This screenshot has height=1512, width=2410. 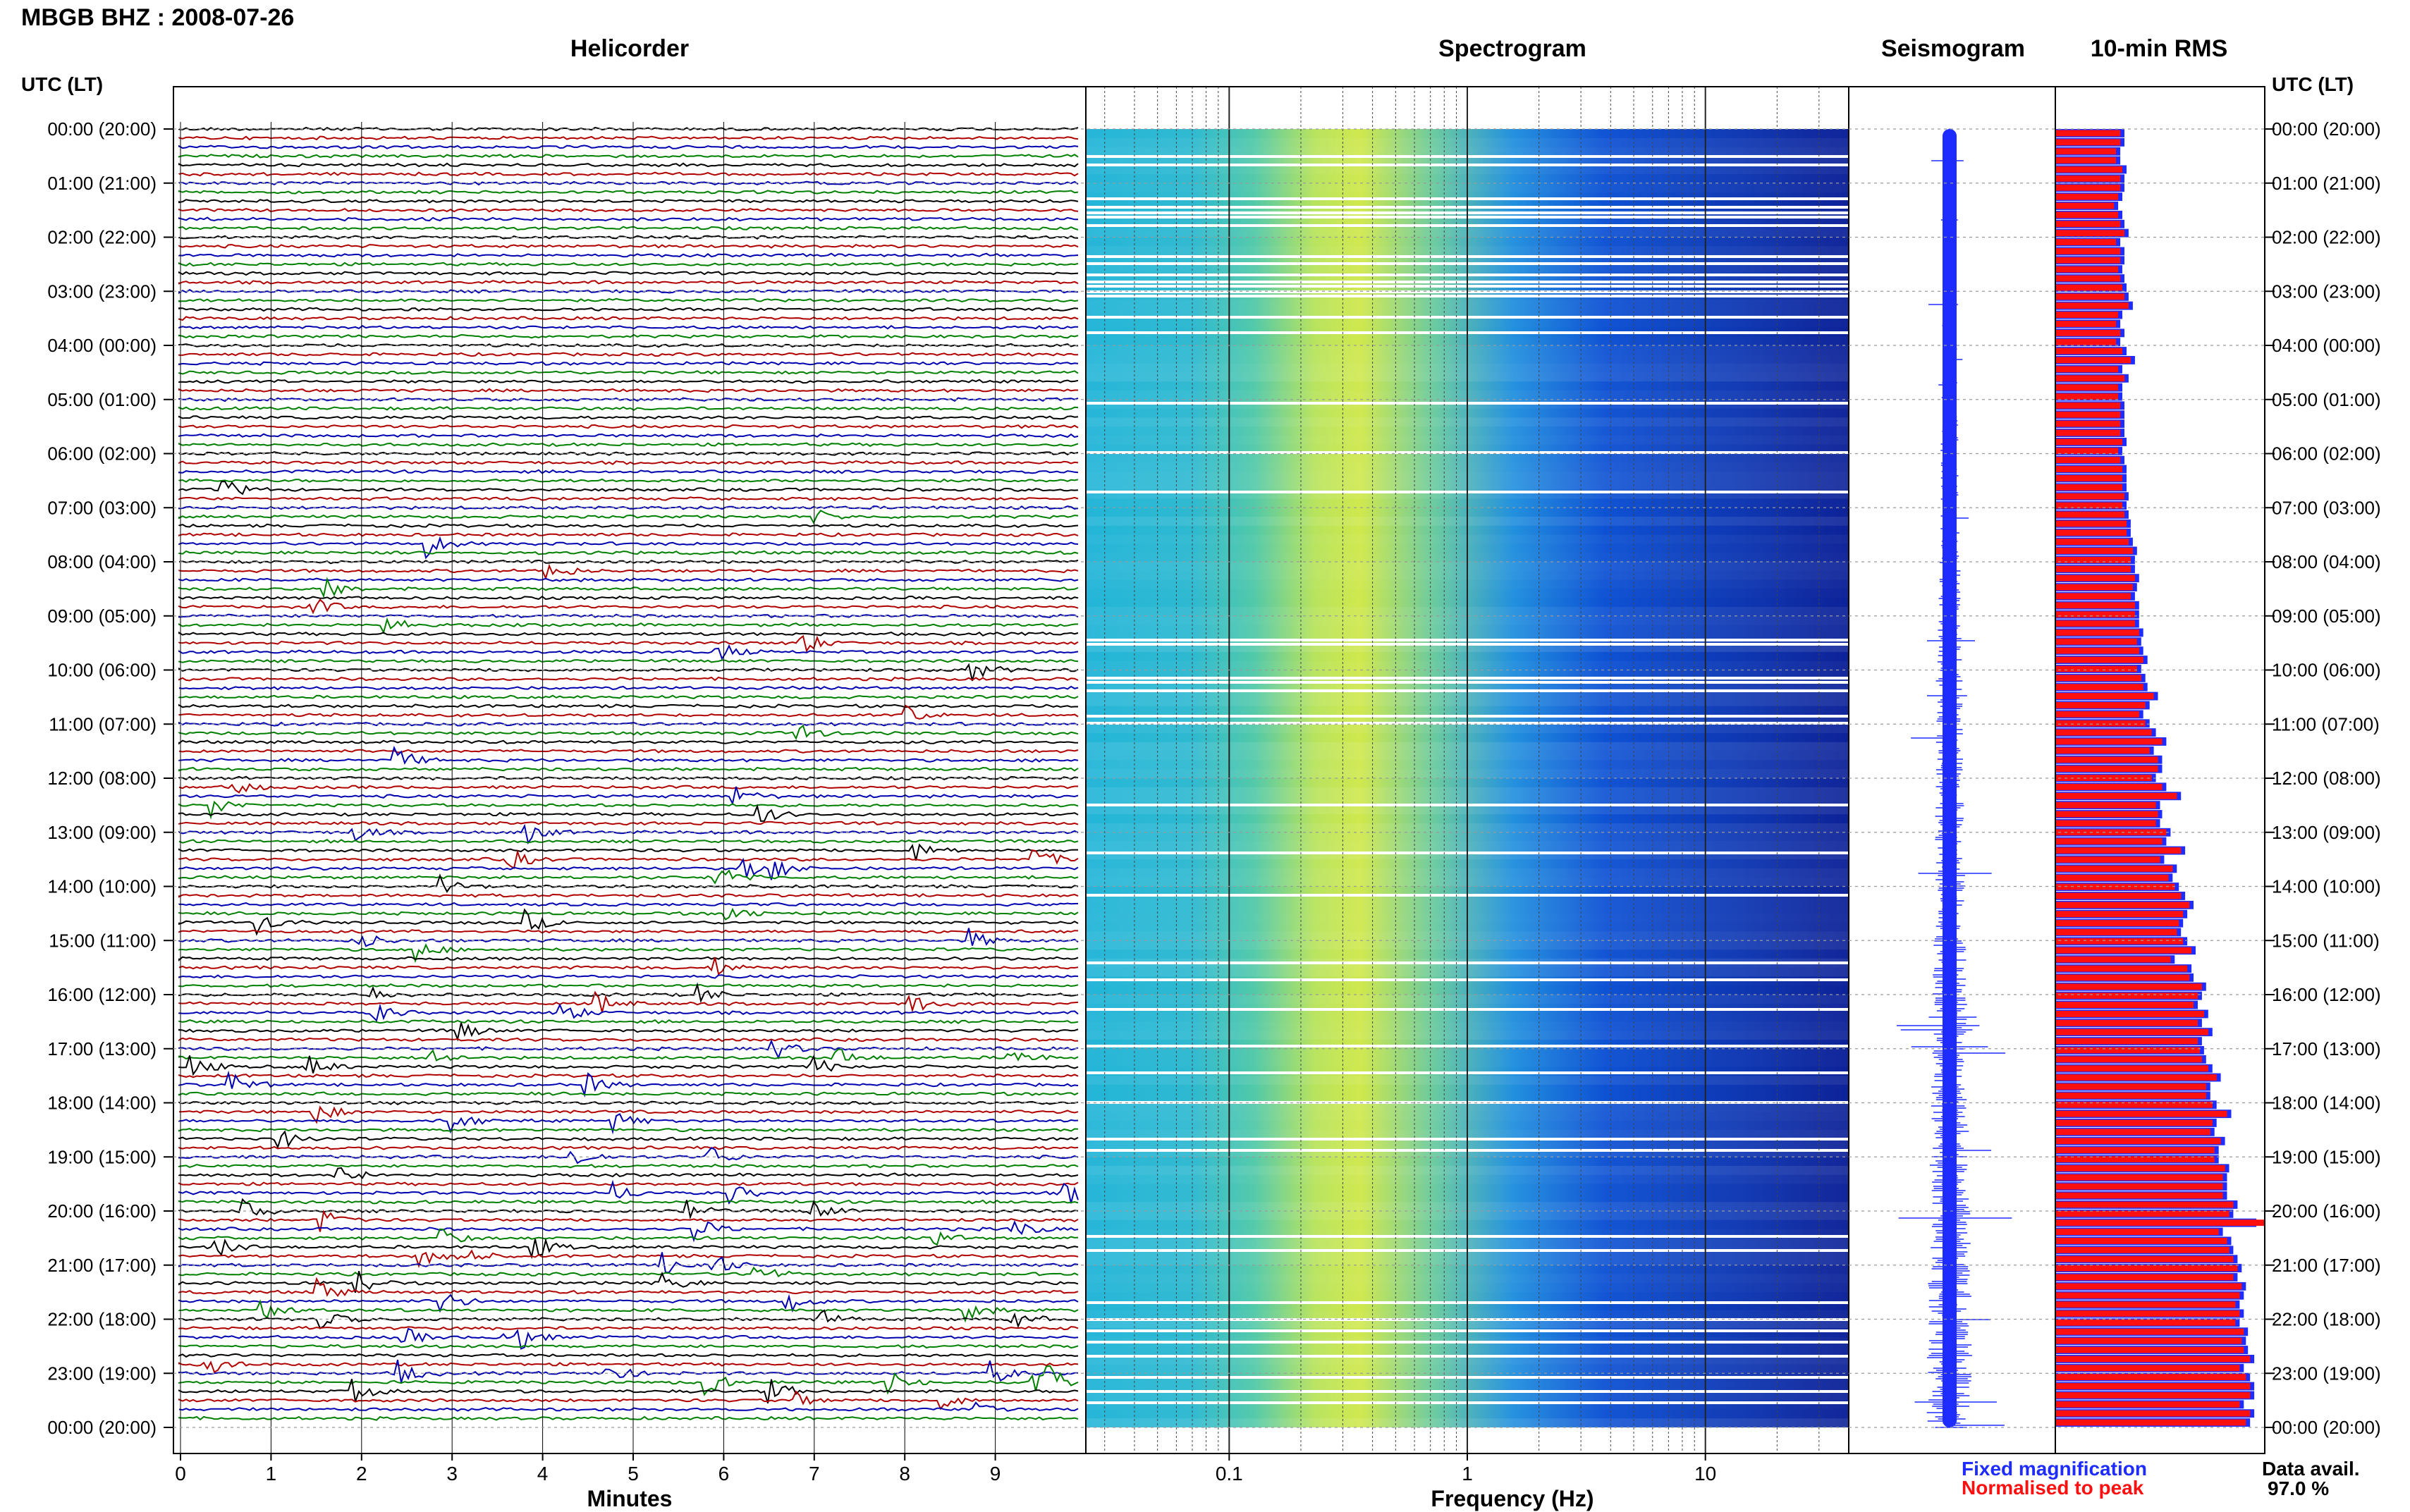 I want to click on hour-label-left: 00:00 (20:00), so click(x=102, y=129).